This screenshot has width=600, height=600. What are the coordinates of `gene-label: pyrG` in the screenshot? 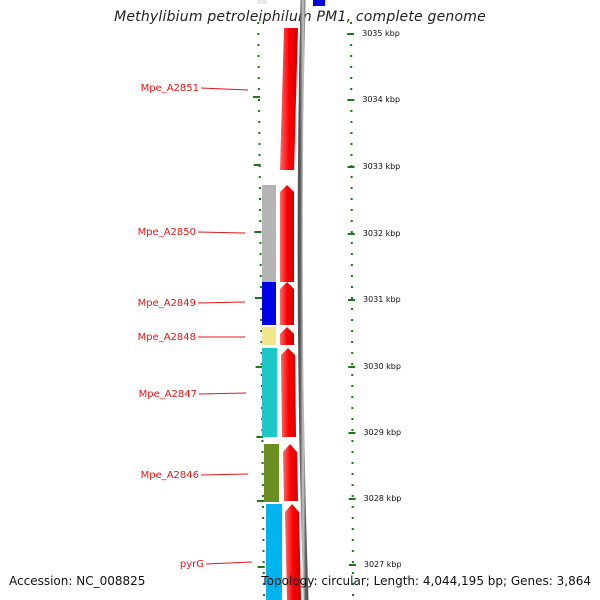 It's located at (192, 564).